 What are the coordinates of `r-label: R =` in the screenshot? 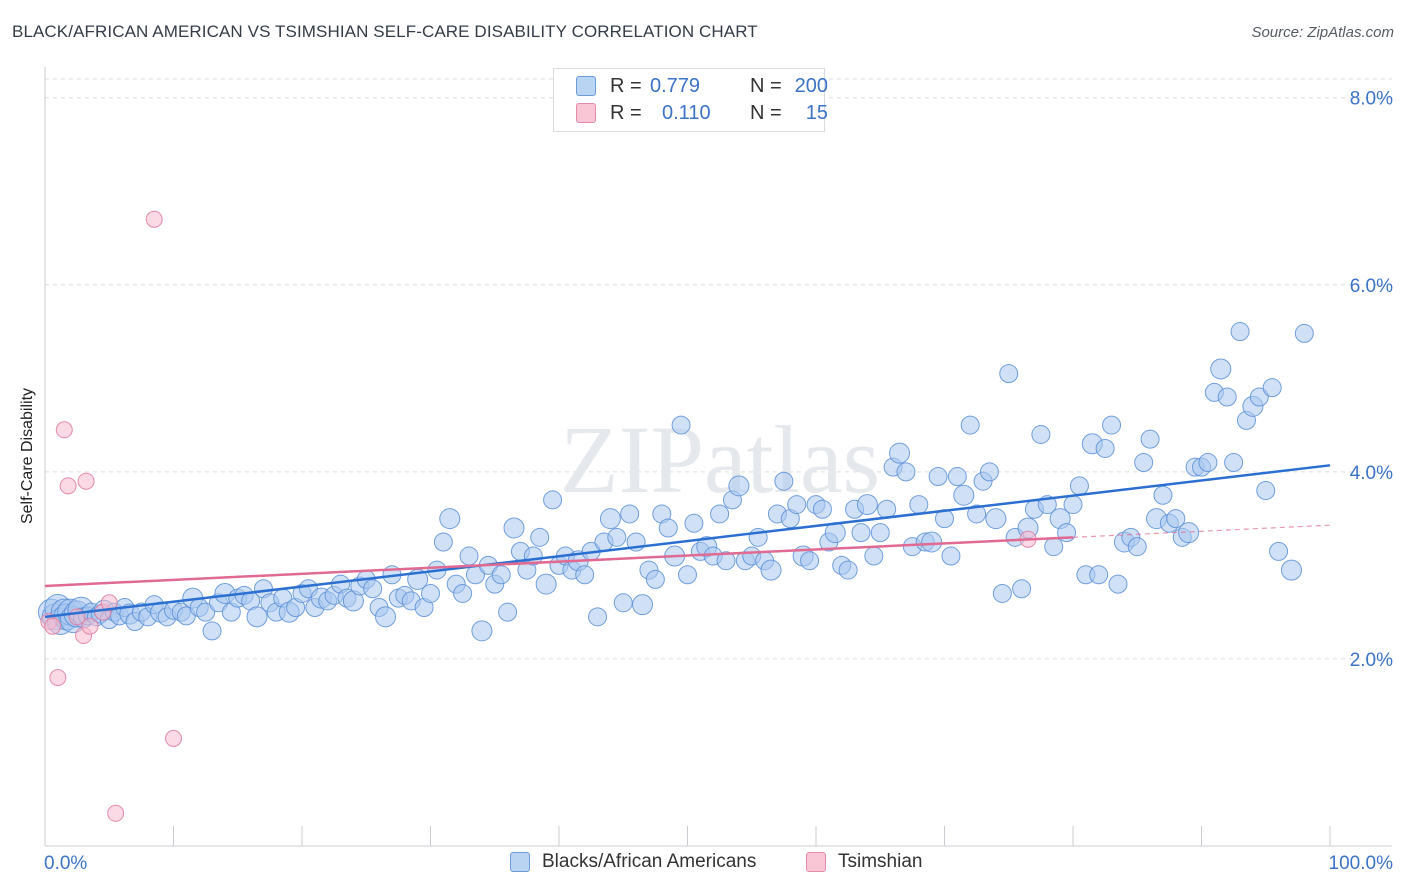 It's located at (626, 112).